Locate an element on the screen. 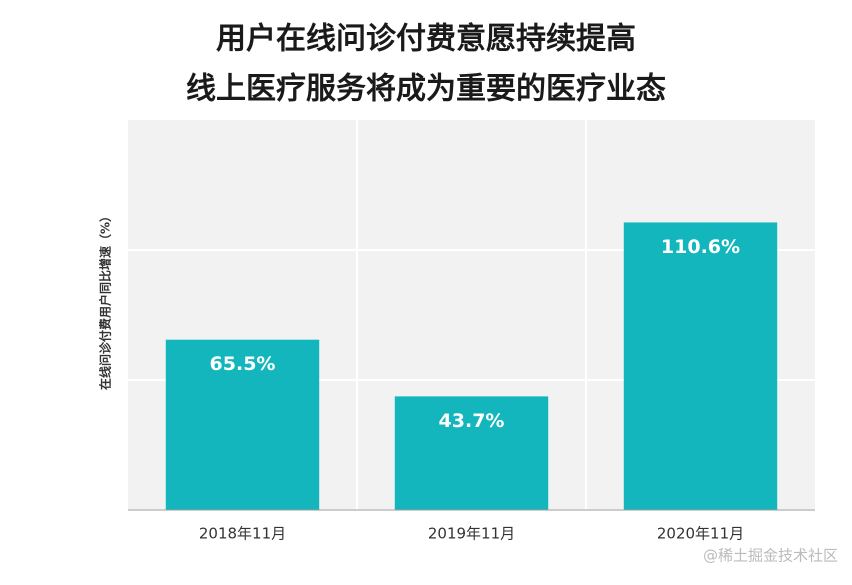 Image resolution: width=852 pixels, height=585 pixels. value-label: 65.5% is located at coordinates (243, 364).